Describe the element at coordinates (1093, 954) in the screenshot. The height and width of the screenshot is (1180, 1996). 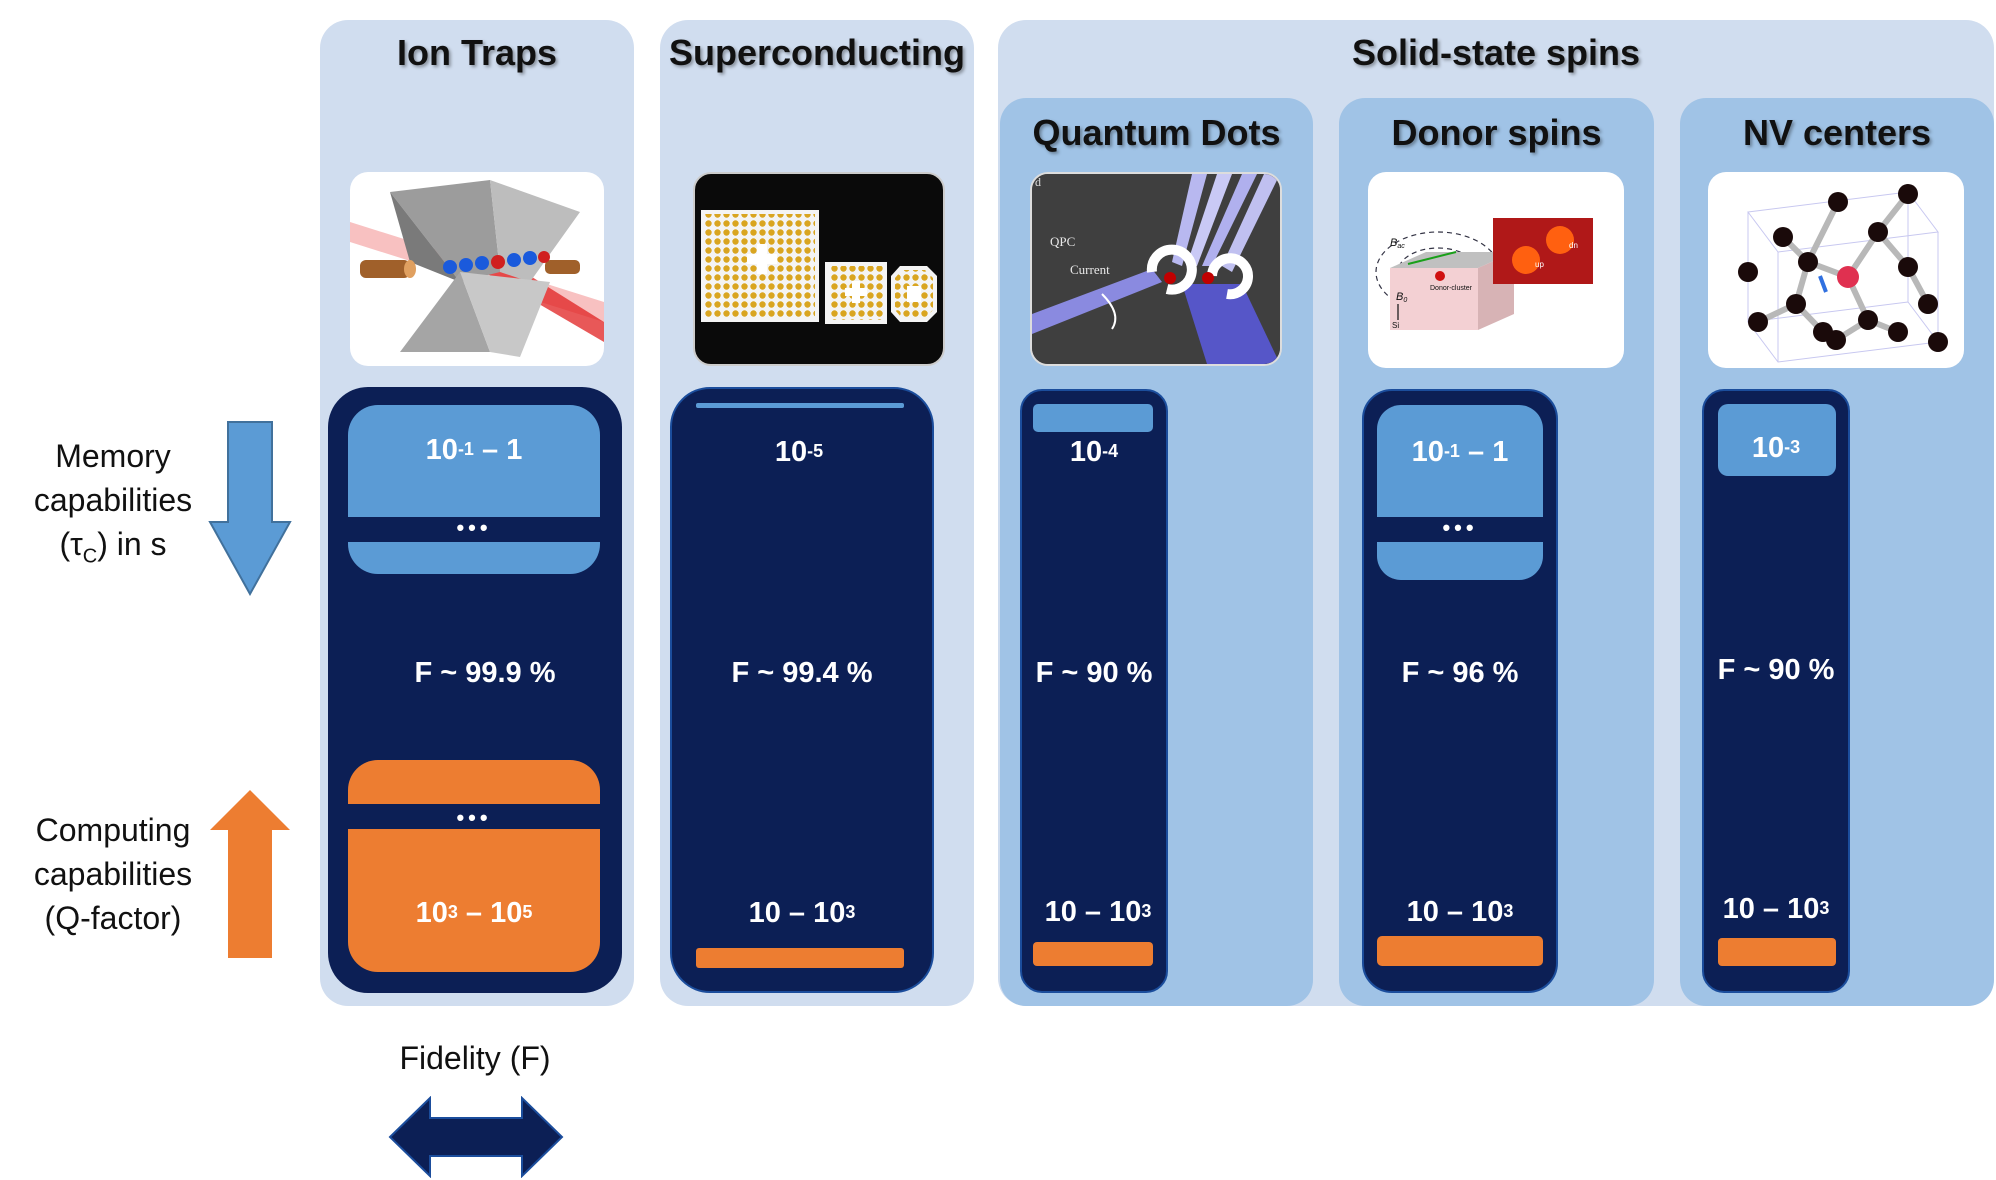
I see `quantum-dots-computing-block` at that location.